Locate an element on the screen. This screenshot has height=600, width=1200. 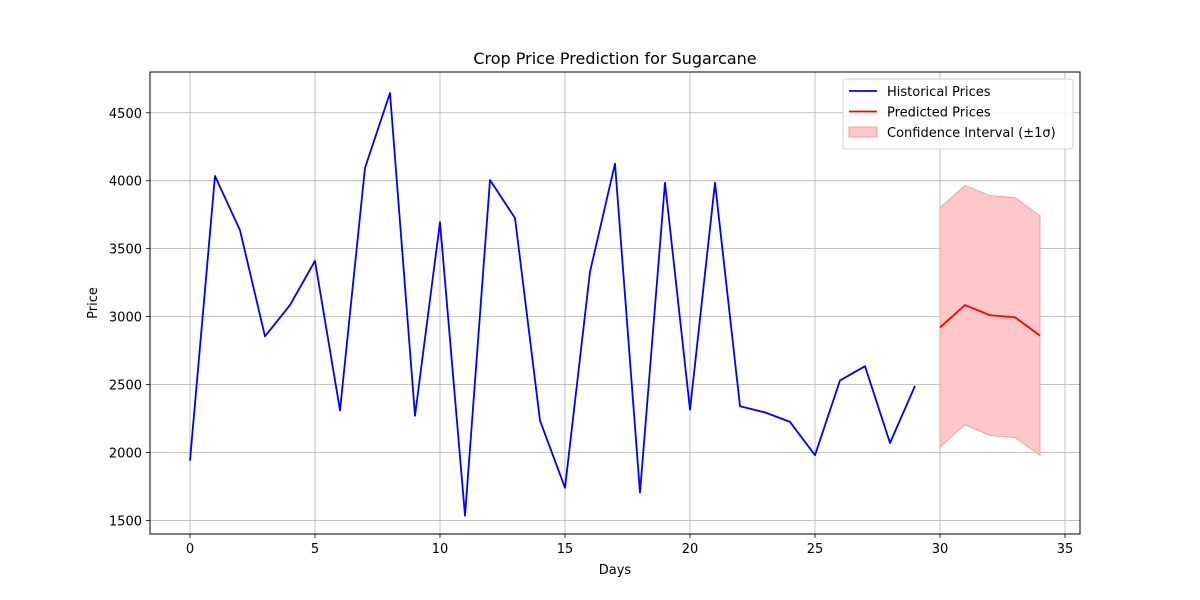
legend-predicted-label: Predicted Prices is located at coordinates (939, 113).